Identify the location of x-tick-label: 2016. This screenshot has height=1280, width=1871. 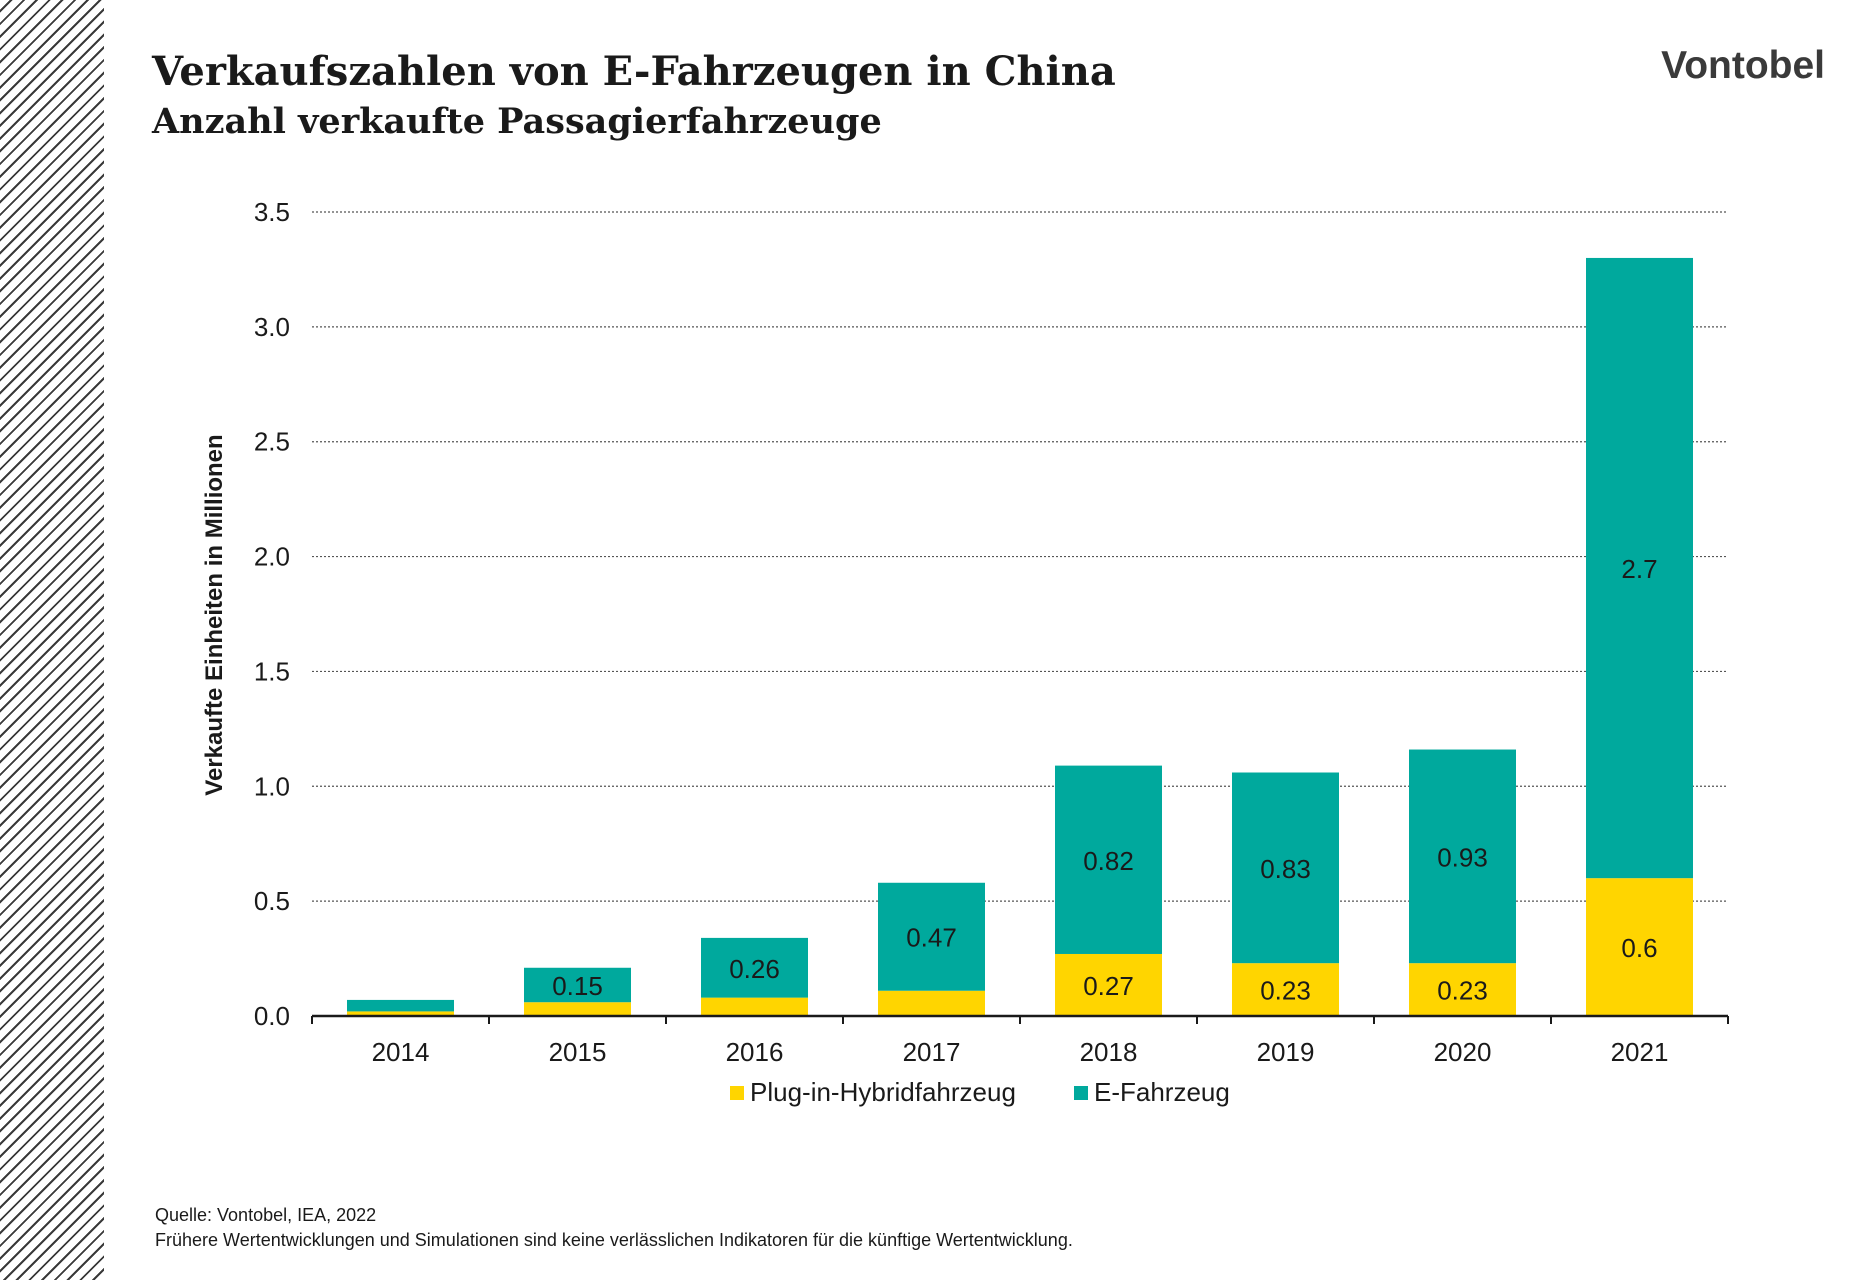
(755, 1052).